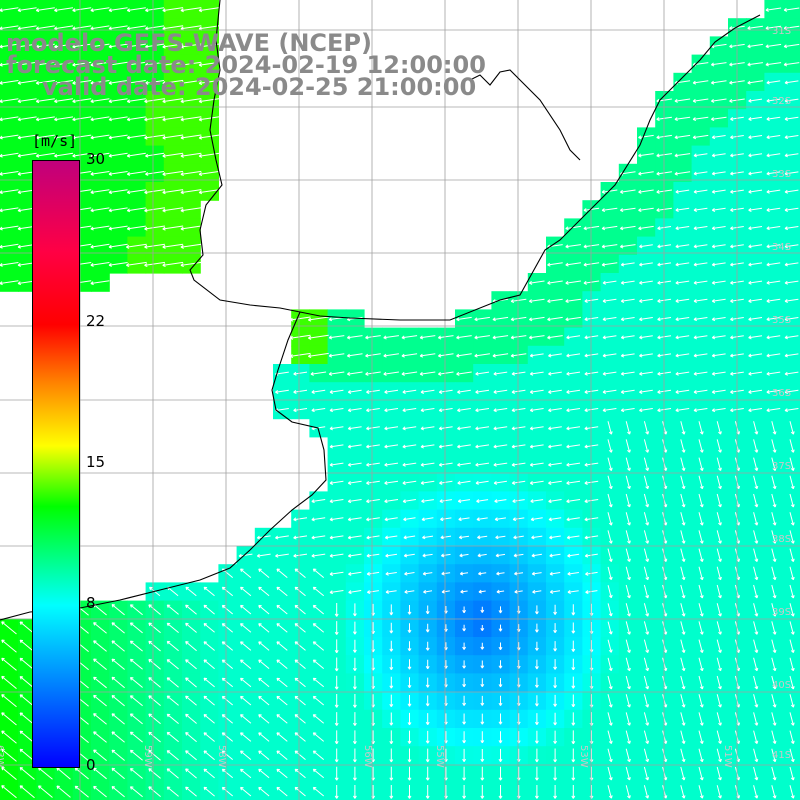 This screenshot has width=800, height=800. What do you see at coordinates (781, 612) in the screenshot?
I see `lat-label: 39S` at bounding box center [781, 612].